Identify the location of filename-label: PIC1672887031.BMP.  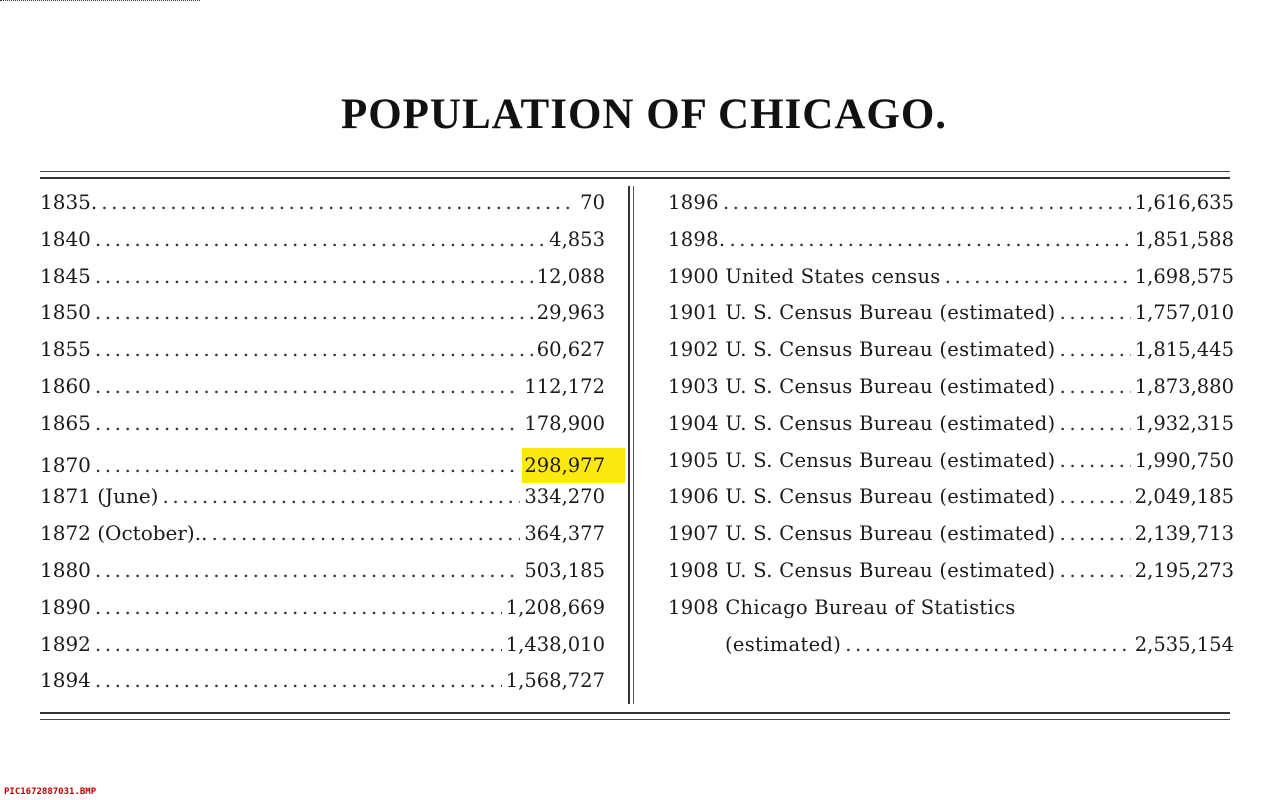
(50, 792).